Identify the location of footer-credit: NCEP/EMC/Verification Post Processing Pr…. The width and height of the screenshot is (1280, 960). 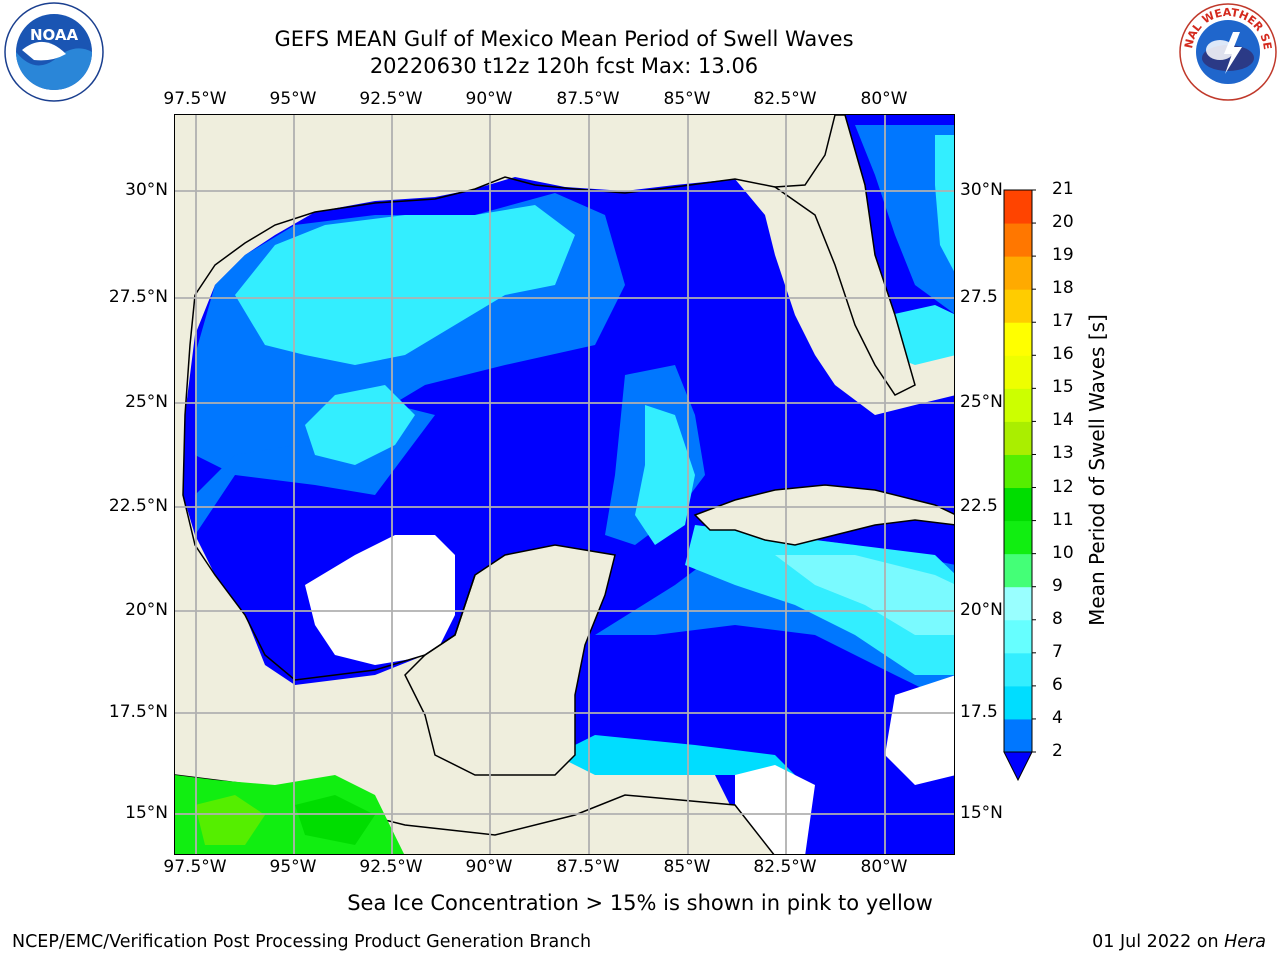
(302, 942).